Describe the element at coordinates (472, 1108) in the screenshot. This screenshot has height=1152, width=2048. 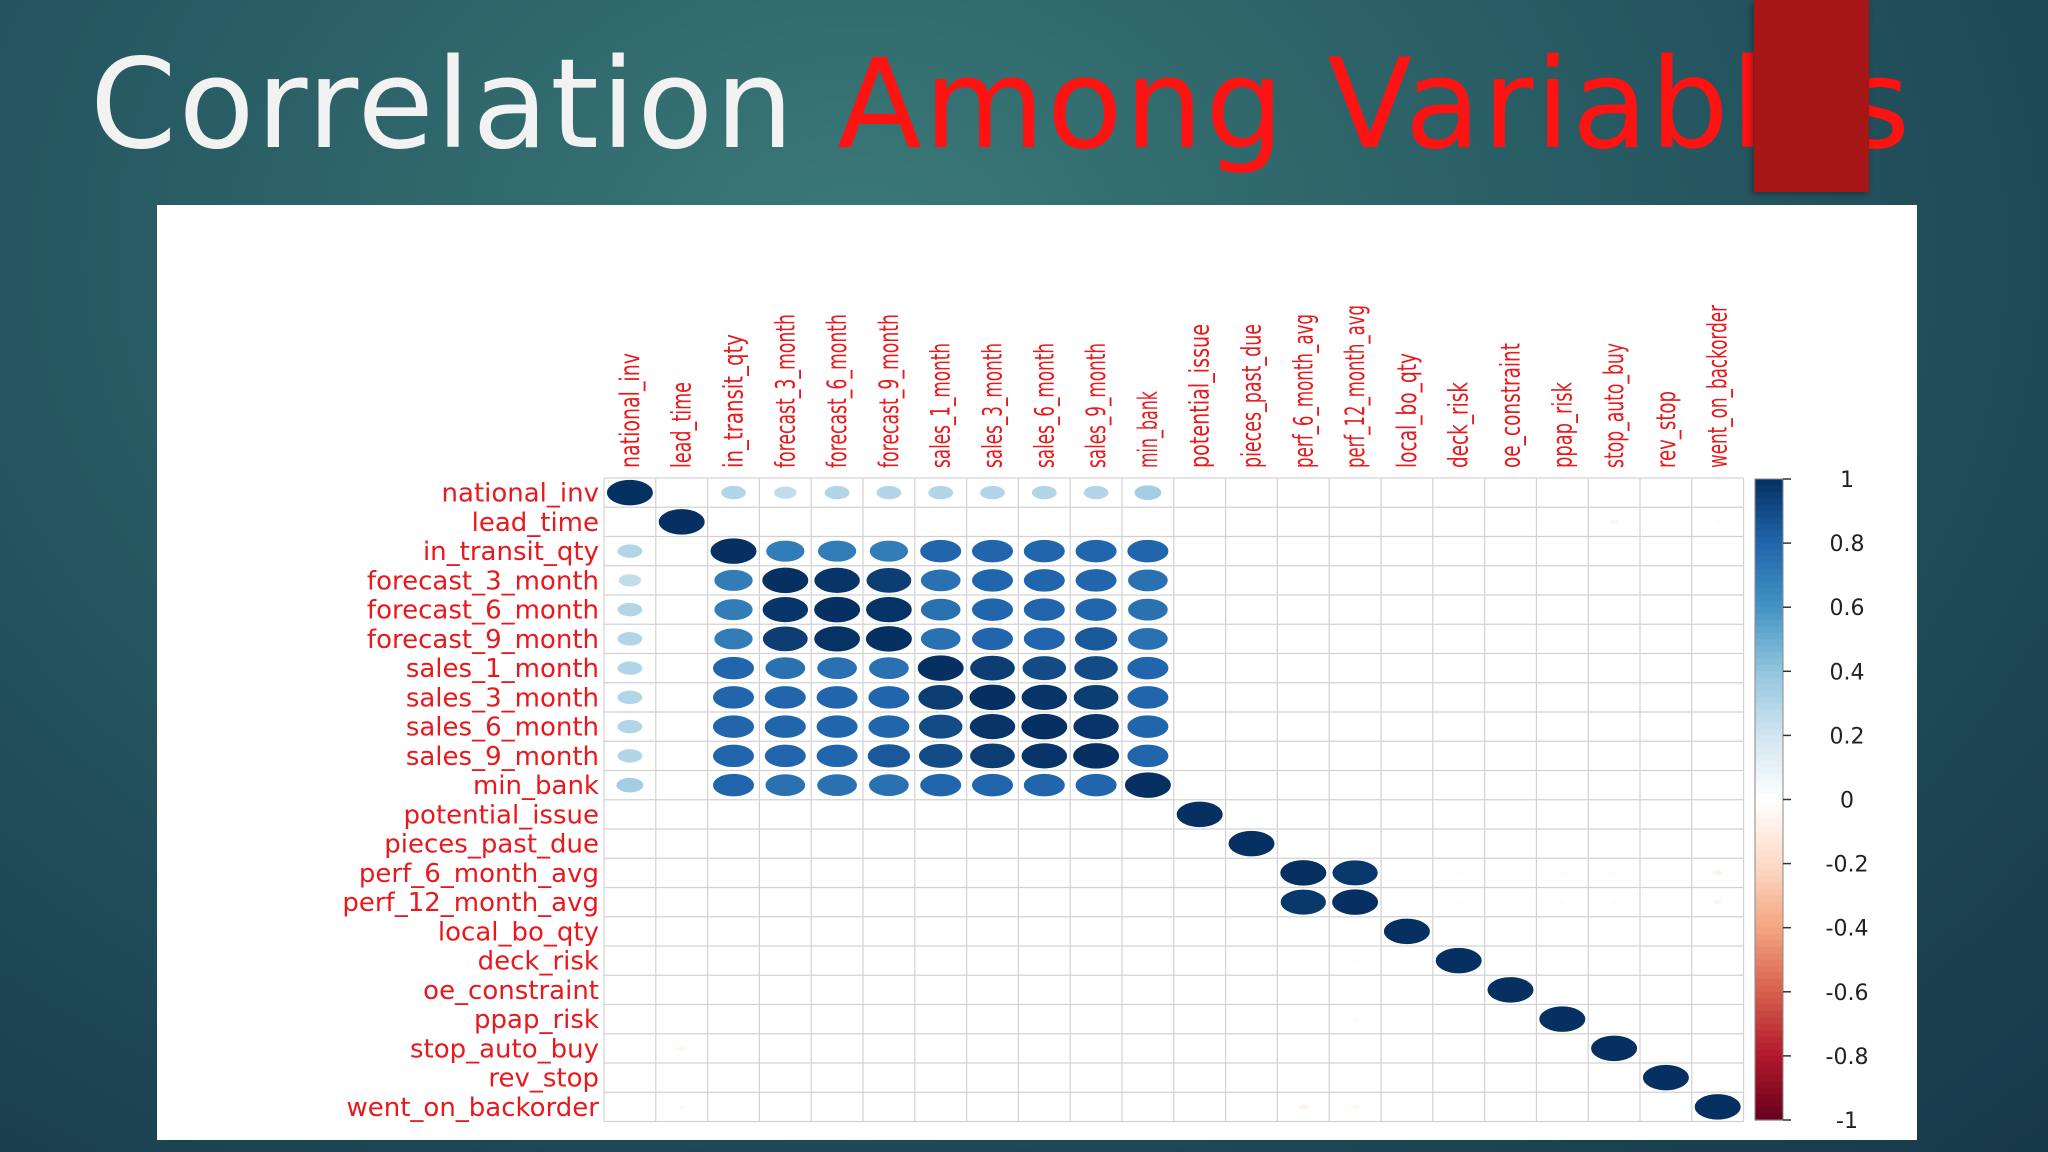
I see `row-label-went_on_backorder: went_on_backorder` at that location.